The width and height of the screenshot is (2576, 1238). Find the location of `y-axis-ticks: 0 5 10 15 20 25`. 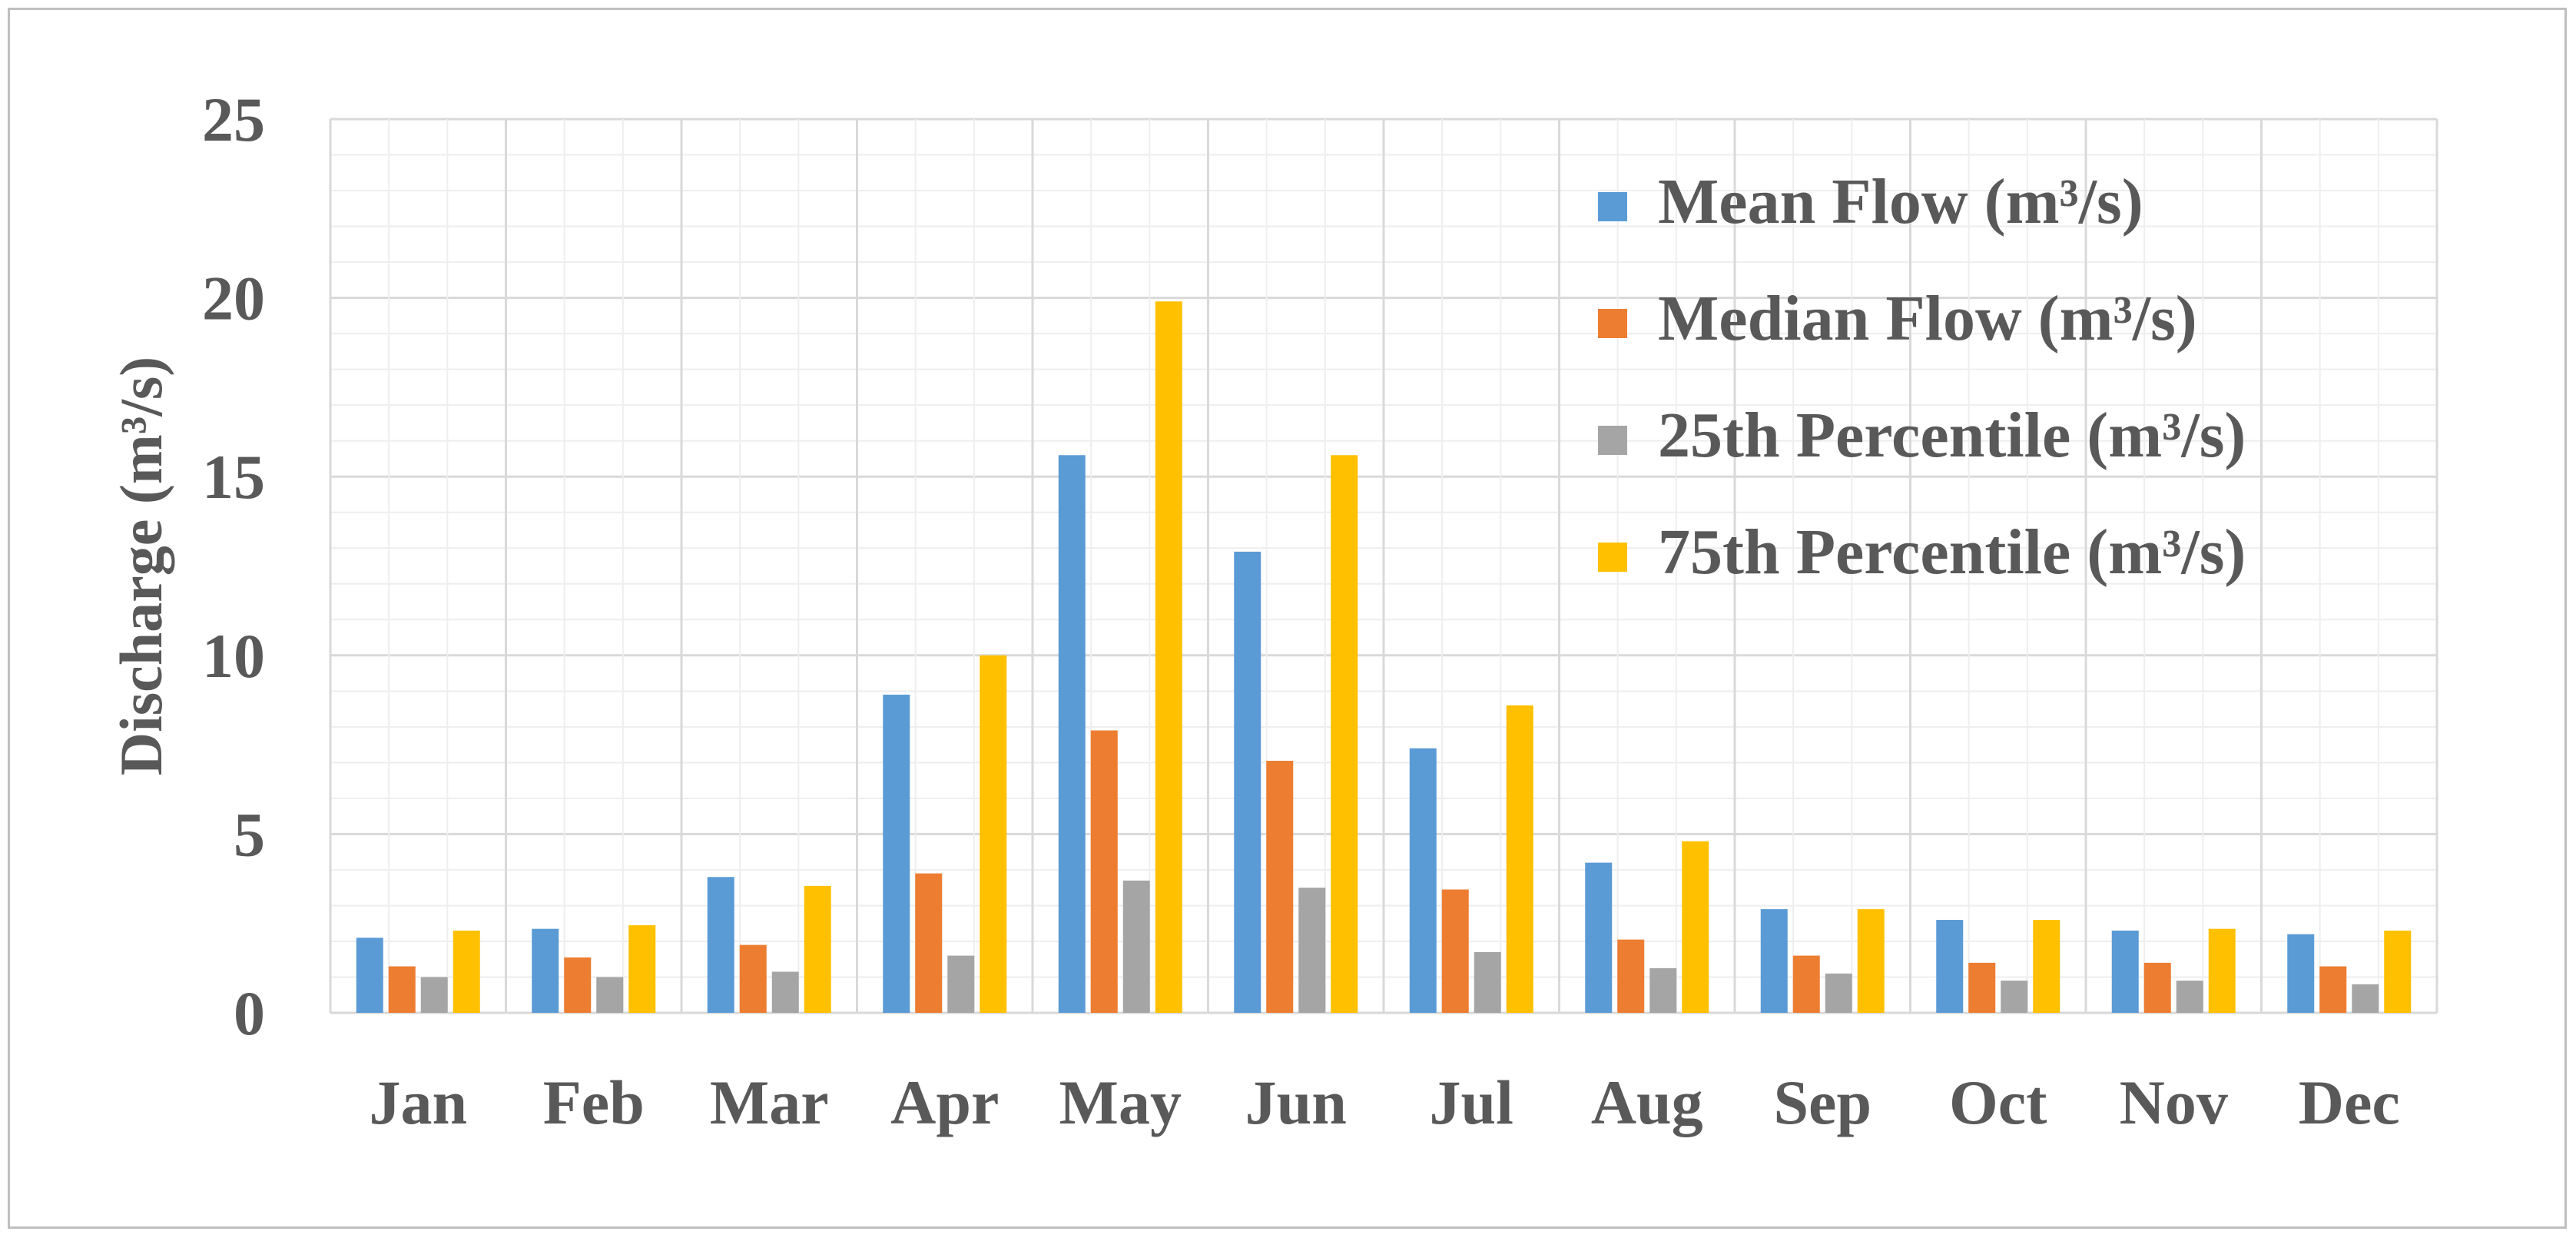

y-axis-ticks: 0 5 10 15 20 25 is located at coordinates (233, 566).